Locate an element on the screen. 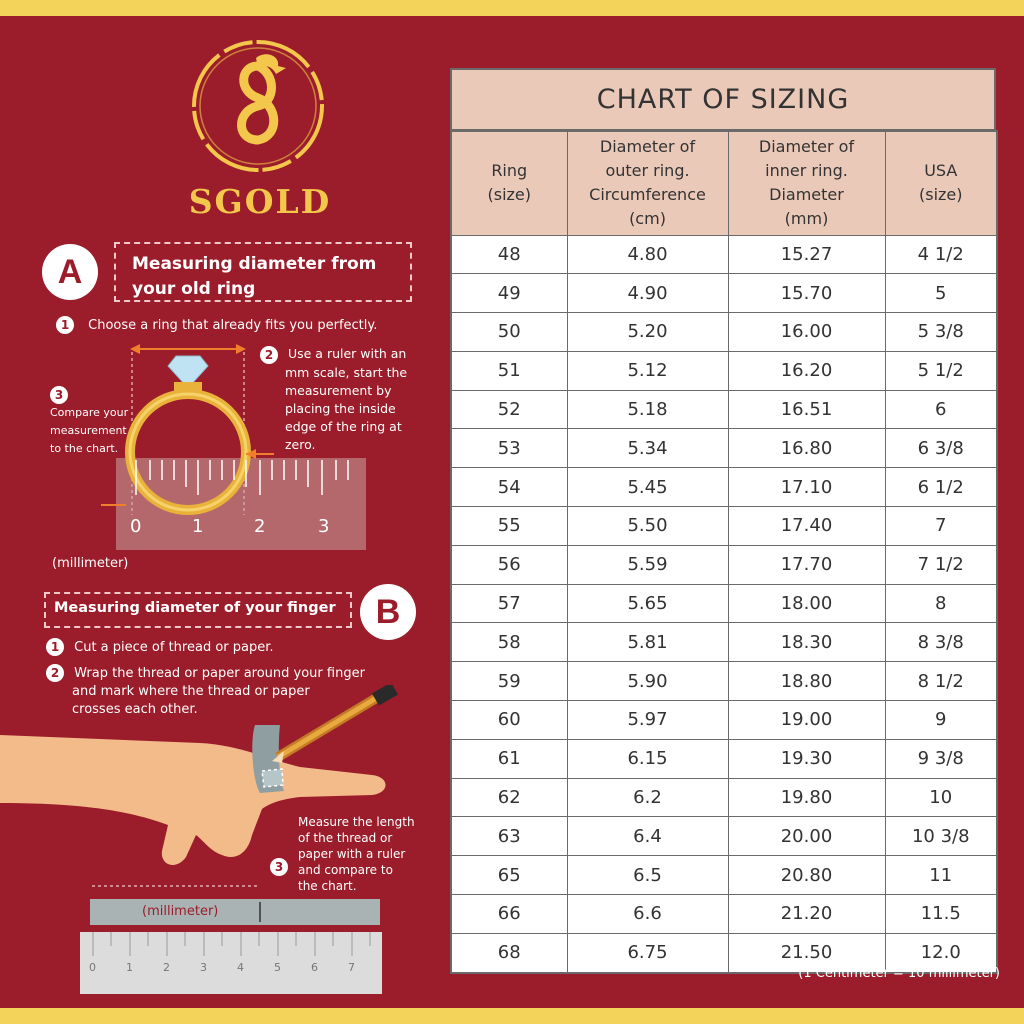 The height and width of the screenshot is (1024, 1024). ring-measurement-illustration is located at coordinates (233, 447).